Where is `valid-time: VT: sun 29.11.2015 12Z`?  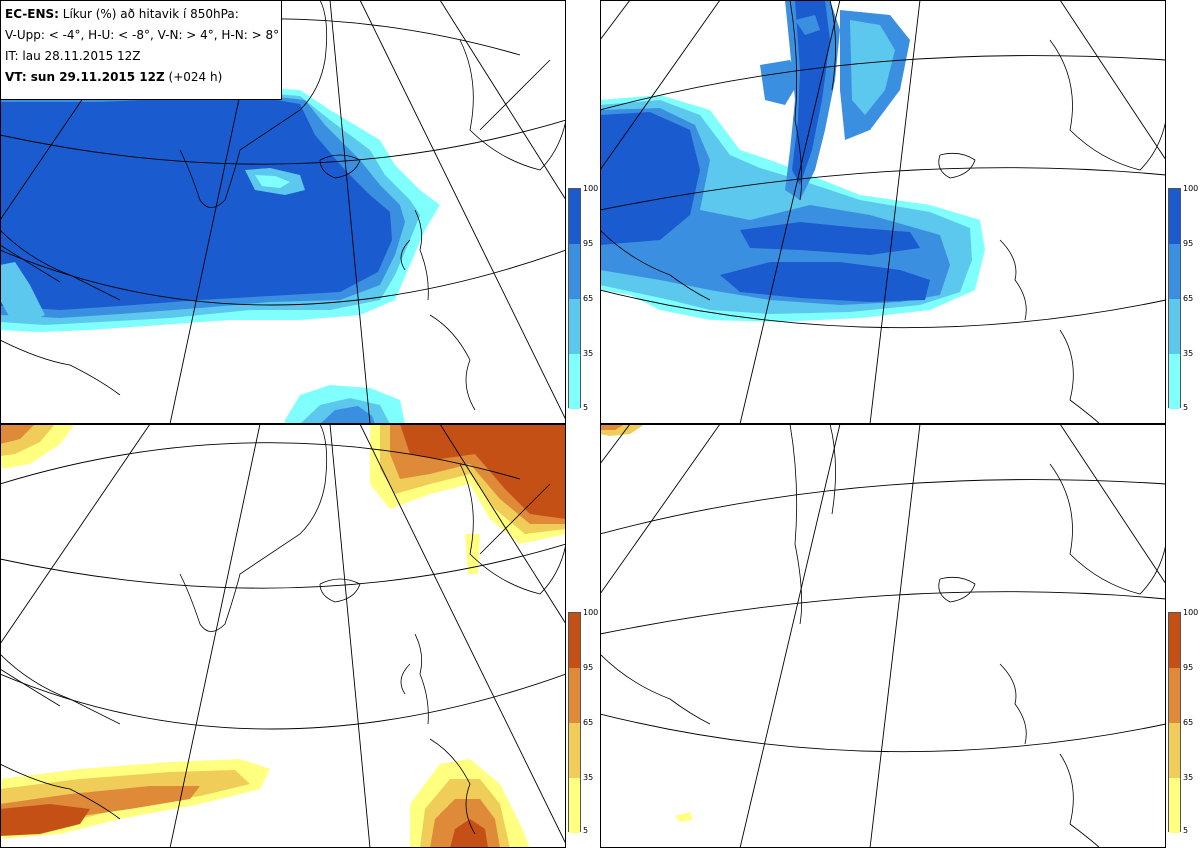 valid-time: VT: sun 29.11.2015 12Z is located at coordinates (85, 77).